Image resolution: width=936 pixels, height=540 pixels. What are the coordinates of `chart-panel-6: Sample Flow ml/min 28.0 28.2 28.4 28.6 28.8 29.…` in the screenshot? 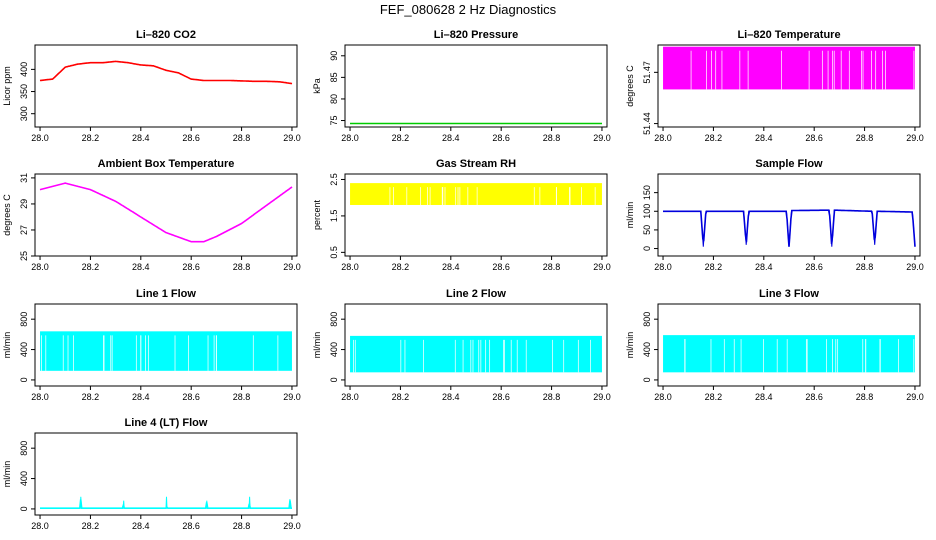 It's located at (774, 215).